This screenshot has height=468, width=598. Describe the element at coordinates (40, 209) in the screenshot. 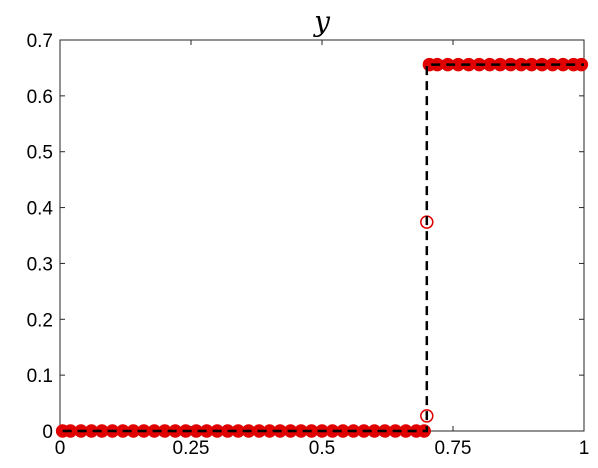

I see `y-tick-label: 0.4` at that location.